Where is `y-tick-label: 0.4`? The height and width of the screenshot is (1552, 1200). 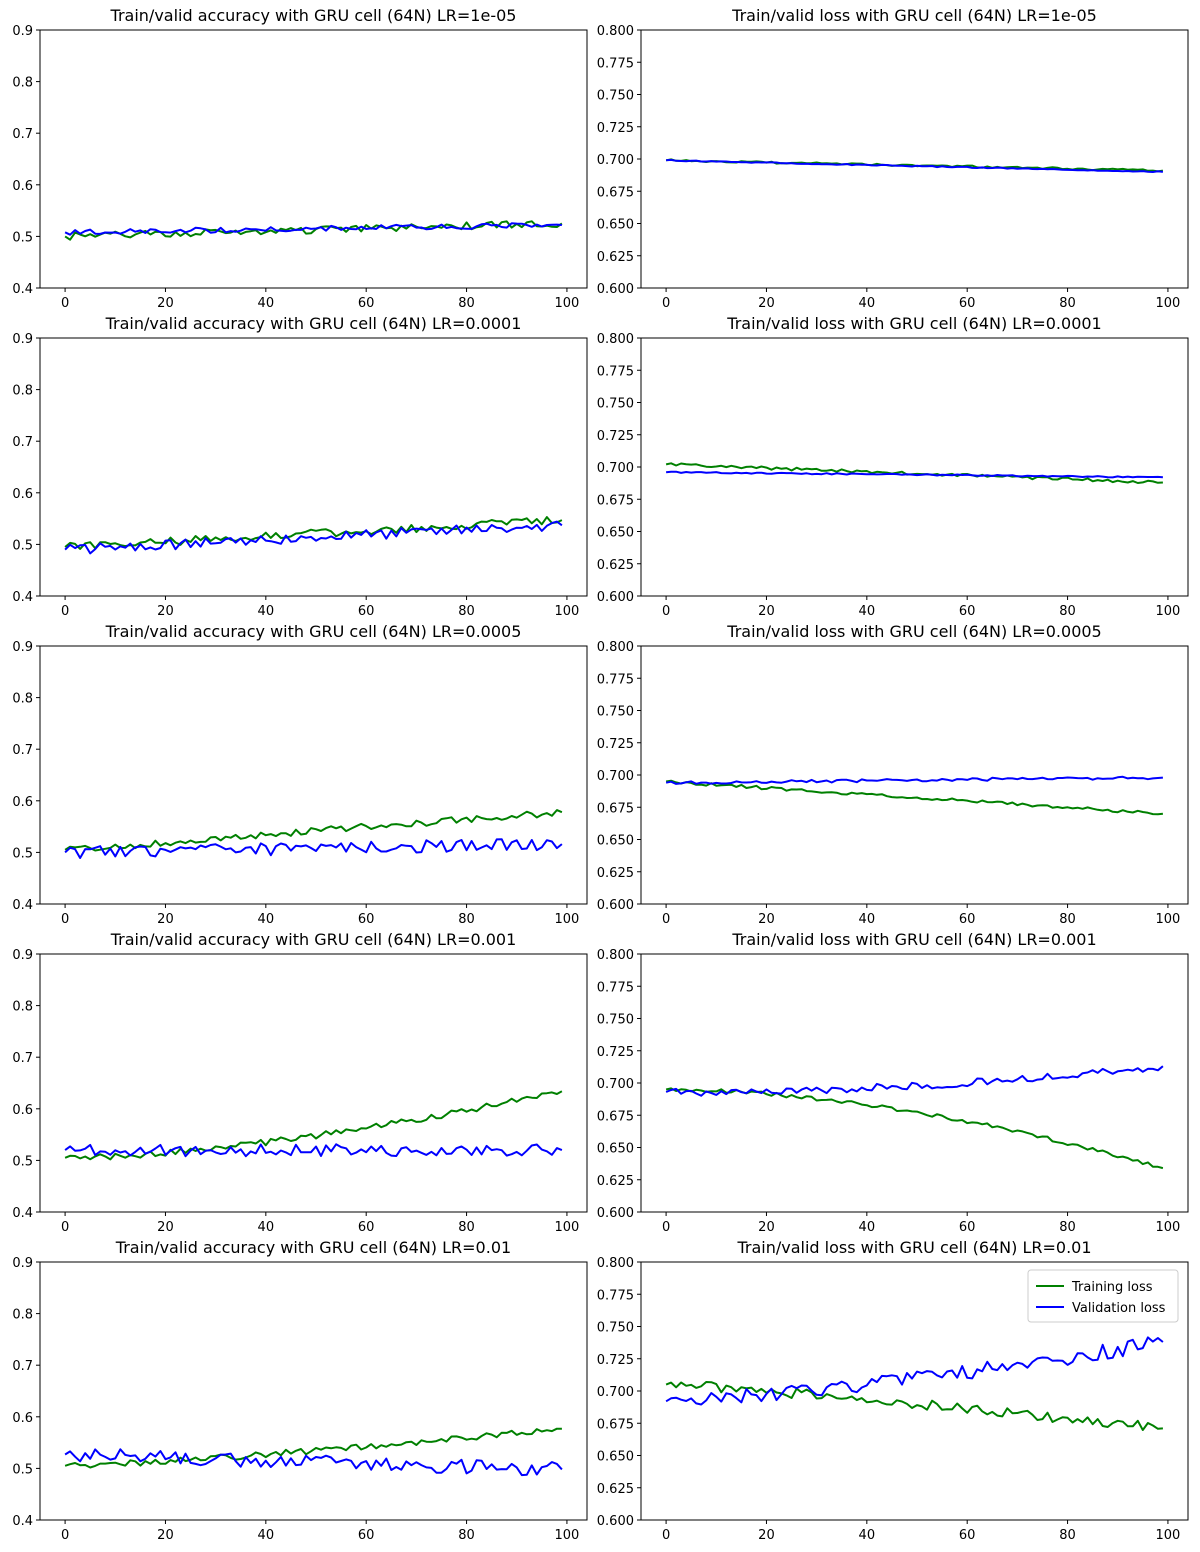 y-tick-label: 0.4 is located at coordinates (22, 1213).